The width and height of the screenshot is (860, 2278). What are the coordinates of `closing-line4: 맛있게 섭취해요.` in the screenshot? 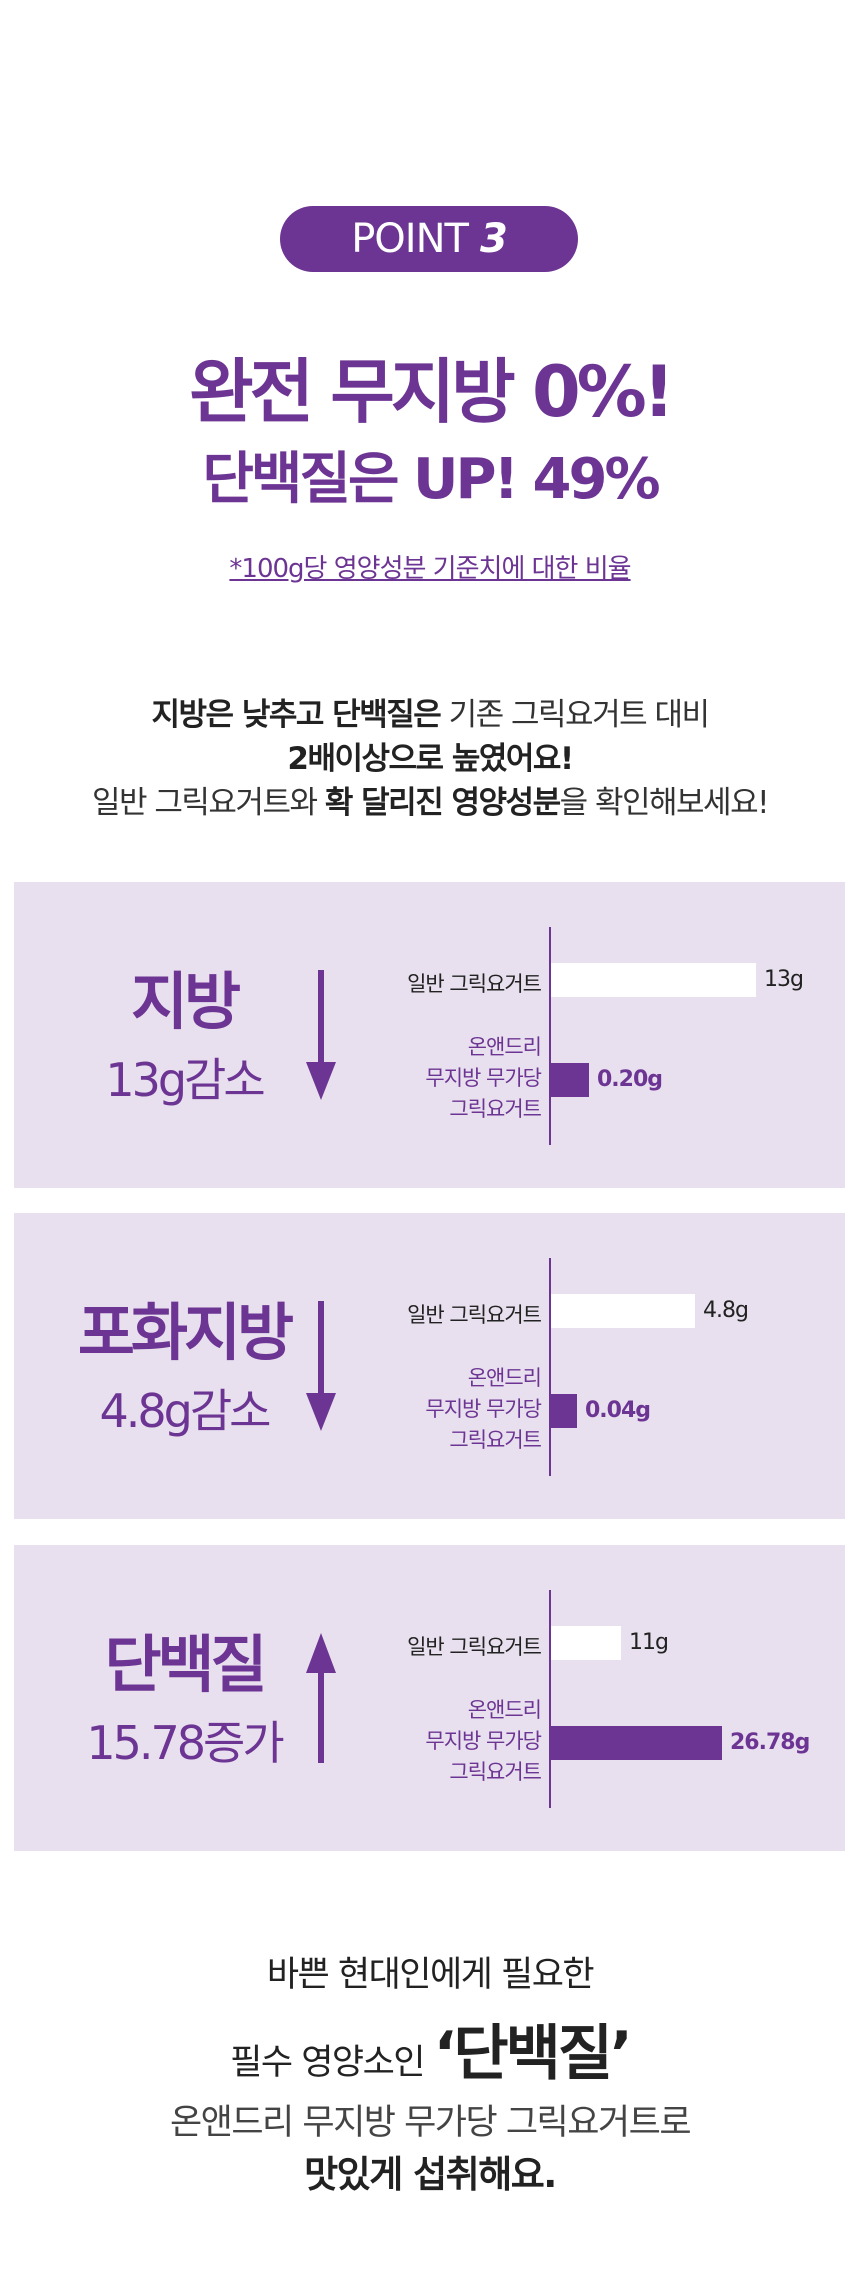 It's located at (430, 2174).